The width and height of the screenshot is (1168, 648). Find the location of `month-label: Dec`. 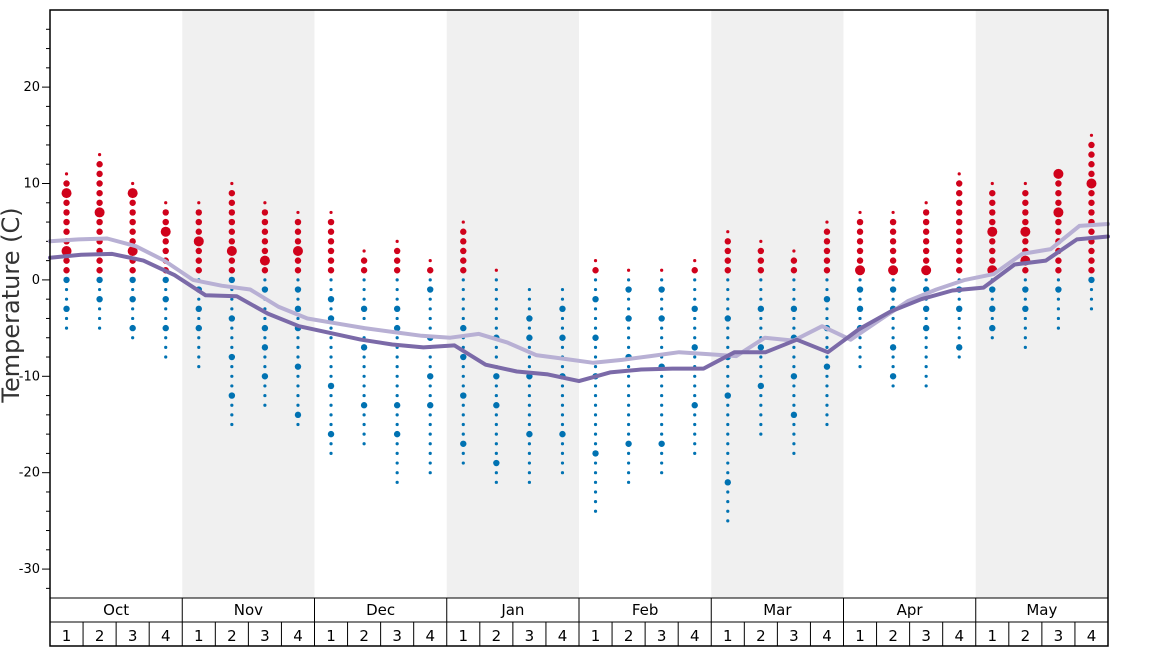

month-label: Dec is located at coordinates (380, 610).